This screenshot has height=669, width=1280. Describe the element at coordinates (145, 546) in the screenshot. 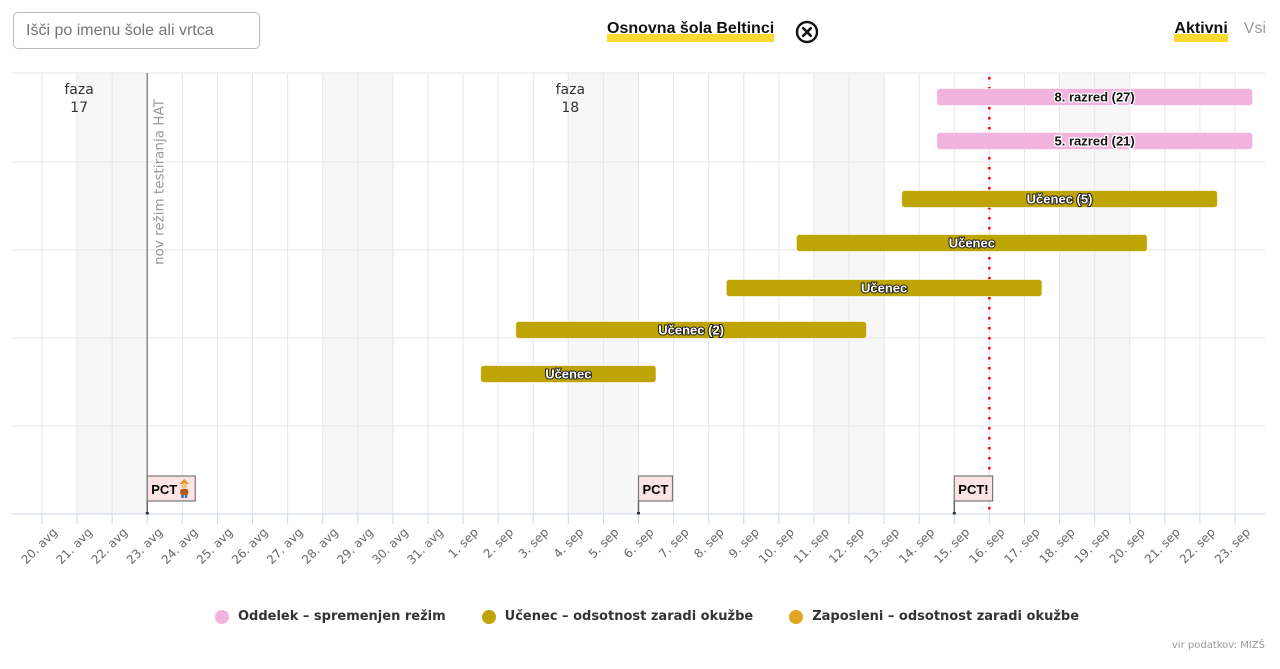

I see `x-tick-label: 23. avg` at that location.